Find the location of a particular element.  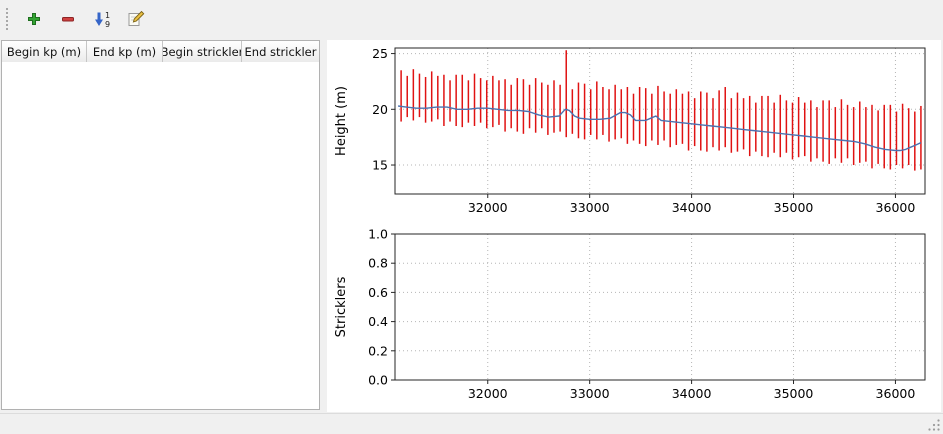

remove-row-button is located at coordinates (68, 19).